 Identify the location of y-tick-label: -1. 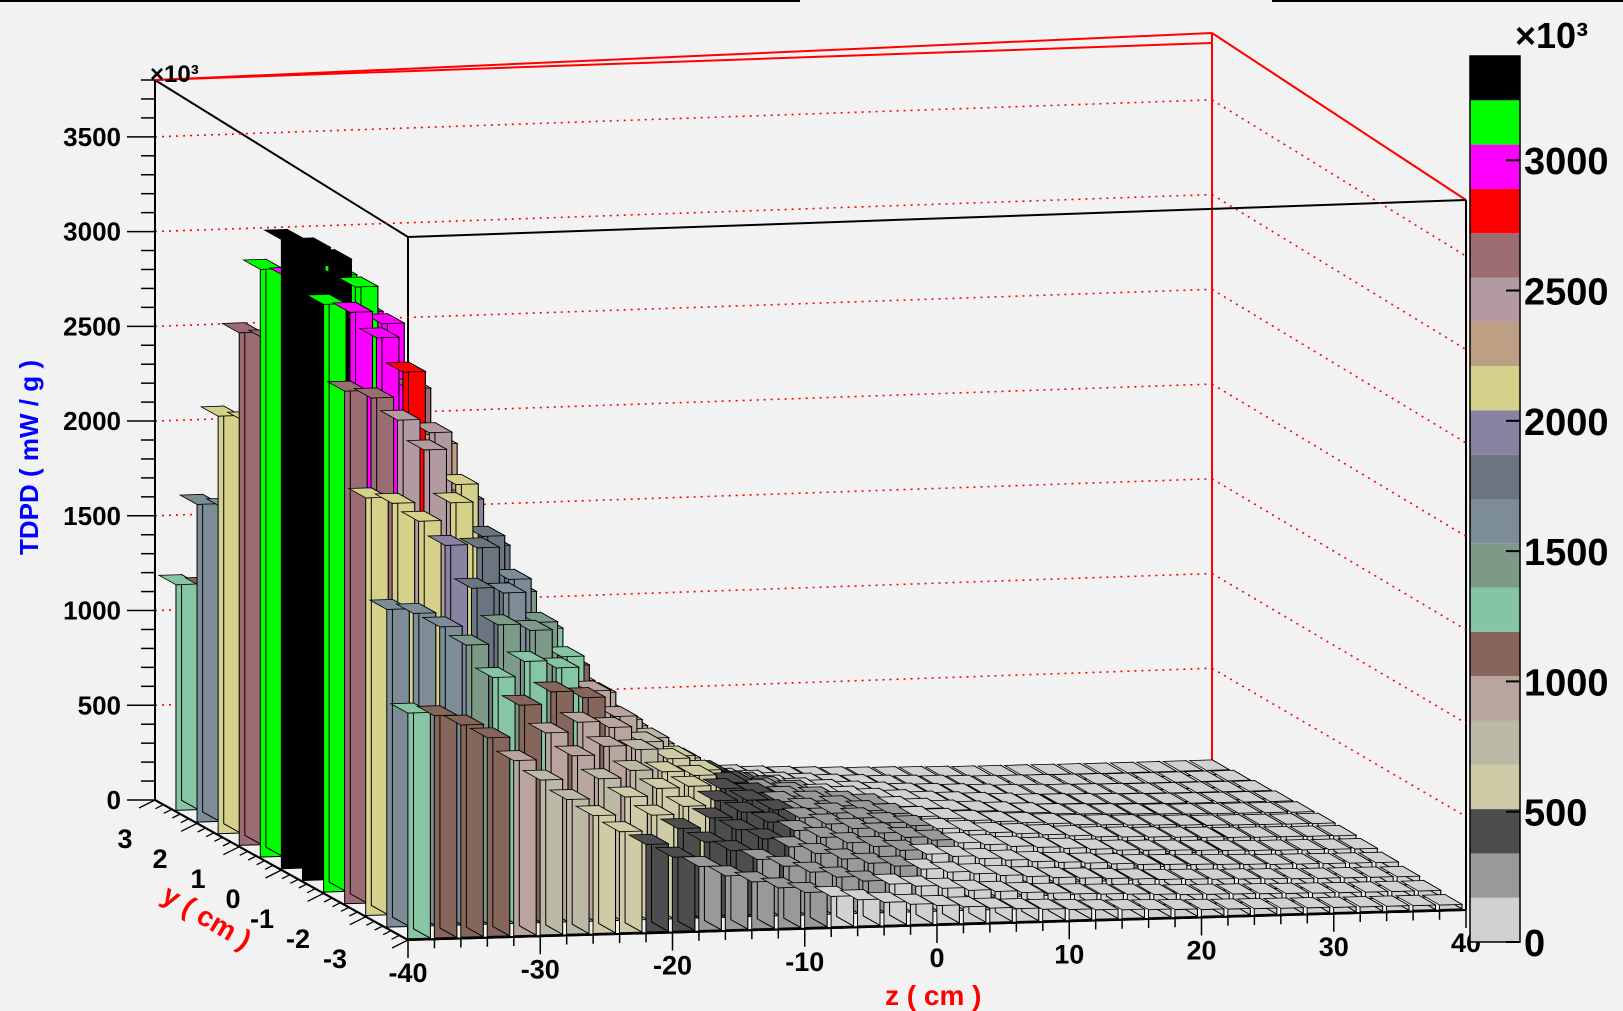
(262, 919).